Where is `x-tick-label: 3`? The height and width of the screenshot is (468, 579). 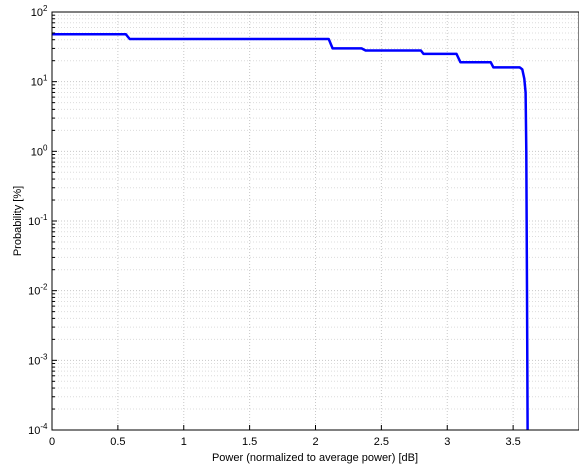 x-tick-label: 3 is located at coordinates (447, 442).